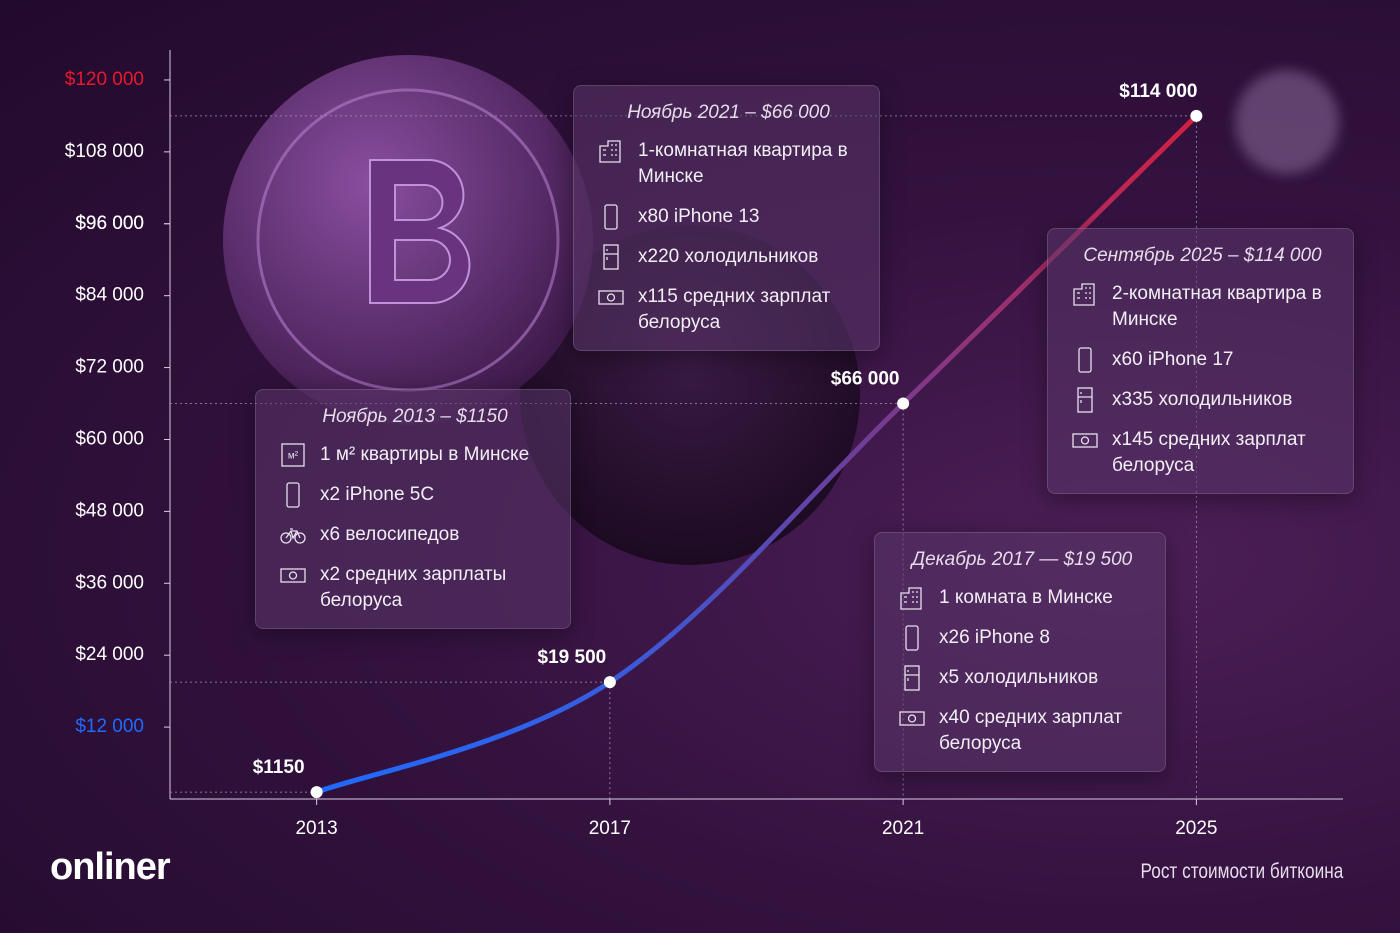 The image size is (1400, 933). Describe the element at coordinates (109, 223) in the screenshot. I see `y-tick-label: $96 000` at that location.